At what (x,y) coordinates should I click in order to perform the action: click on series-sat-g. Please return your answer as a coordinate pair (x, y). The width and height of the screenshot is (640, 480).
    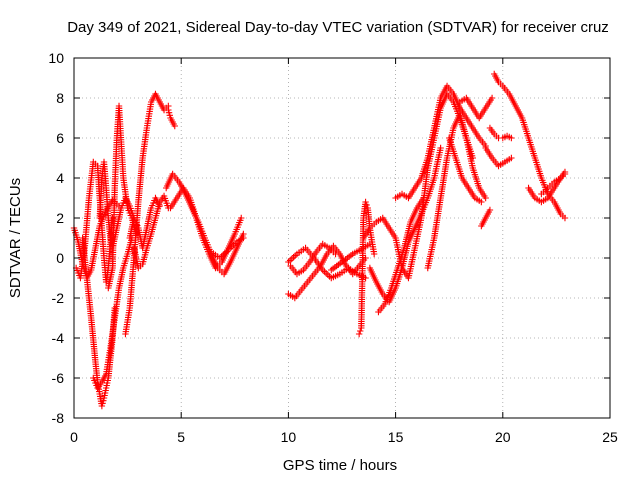
    Looking at the image, I should click on (147, 214).